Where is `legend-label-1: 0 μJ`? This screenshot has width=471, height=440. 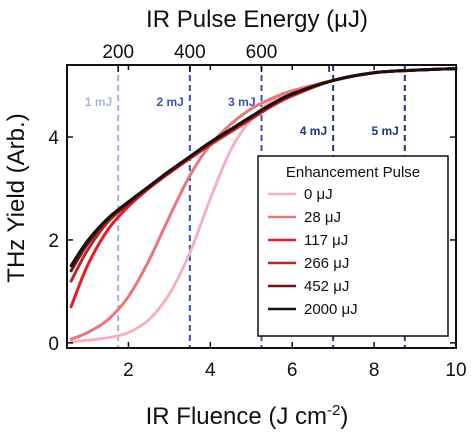
legend-label-1: 0 μJ is located at coordinates (318, 194).